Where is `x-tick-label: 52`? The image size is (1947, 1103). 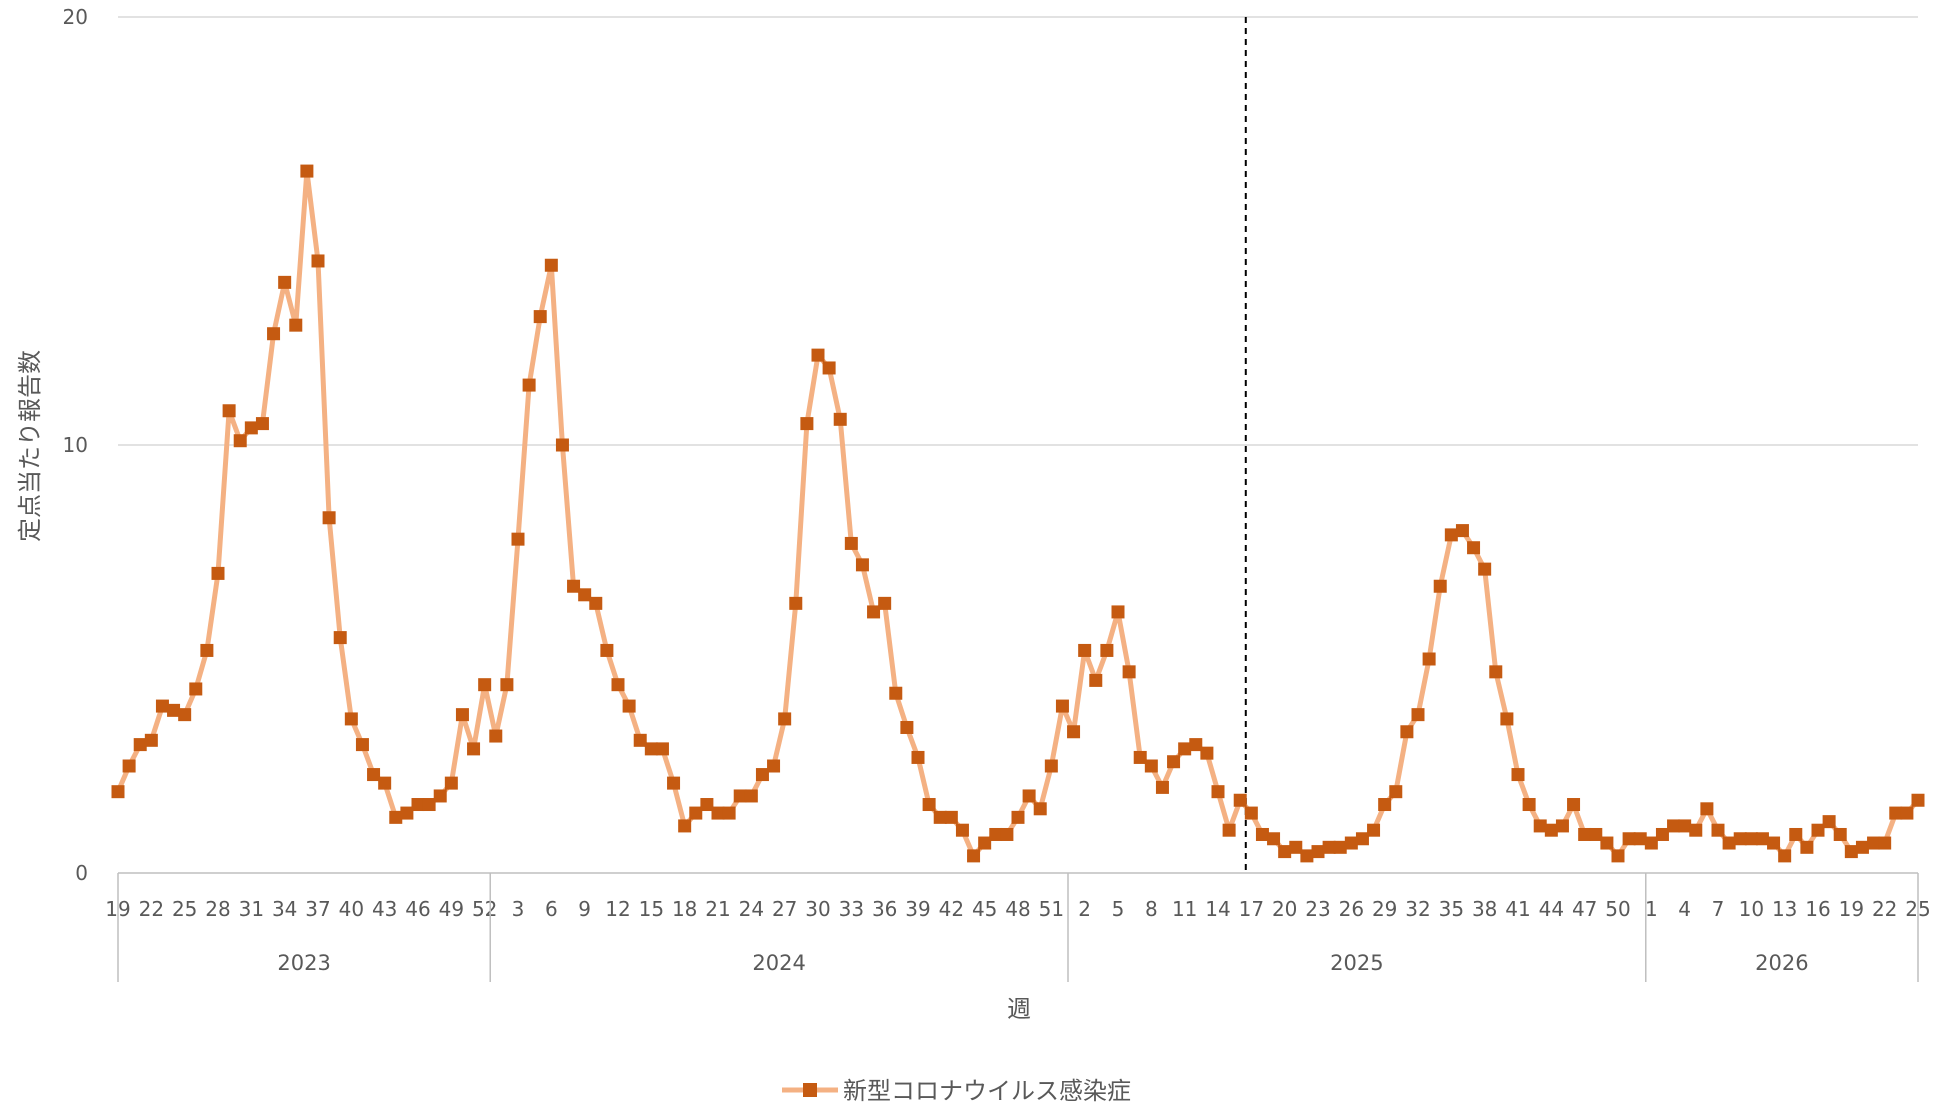
x-tick-label: 52 is located at coordinates (484, 909).